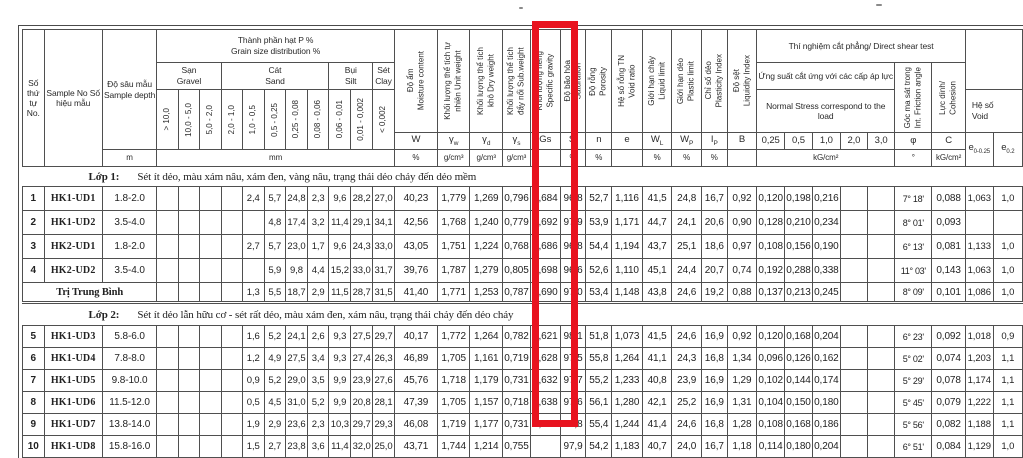 This screenshot has width=1023, height=458. I want to click on cell-metric: 41,1, so click(657, 358).